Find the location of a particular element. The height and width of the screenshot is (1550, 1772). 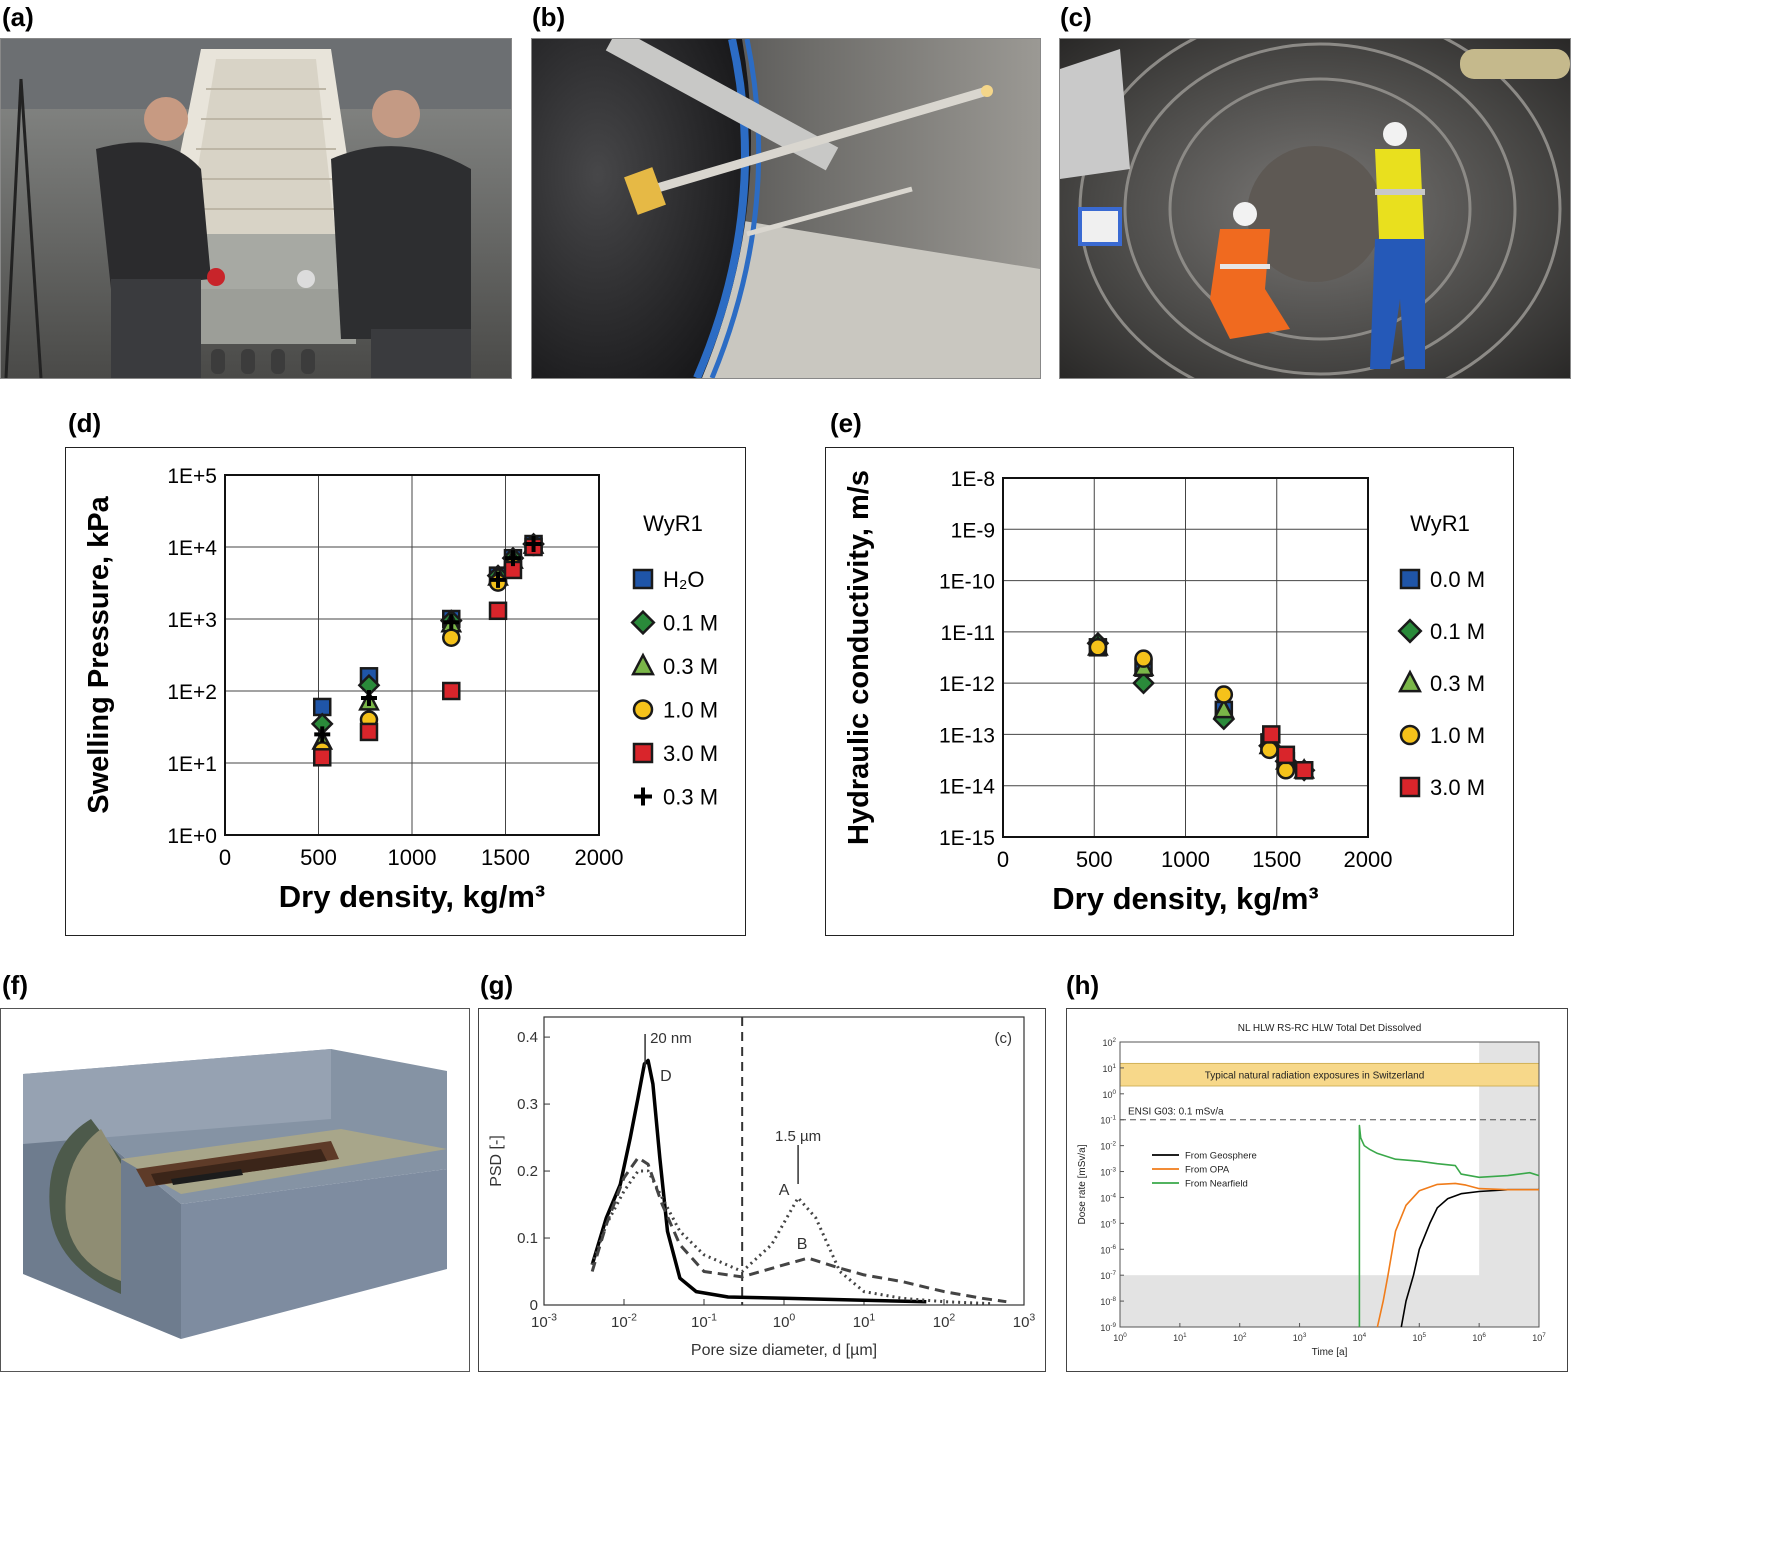

legend-marker-diamond is located at coordinates (643, 622).